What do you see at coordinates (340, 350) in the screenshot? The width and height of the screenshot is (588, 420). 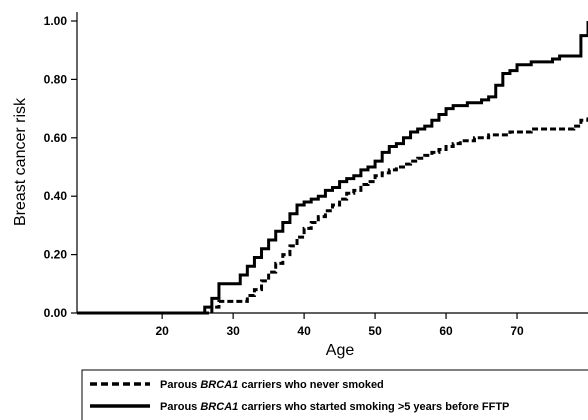 I see `x-axis-title: Age` at bounding box center [340, 350].